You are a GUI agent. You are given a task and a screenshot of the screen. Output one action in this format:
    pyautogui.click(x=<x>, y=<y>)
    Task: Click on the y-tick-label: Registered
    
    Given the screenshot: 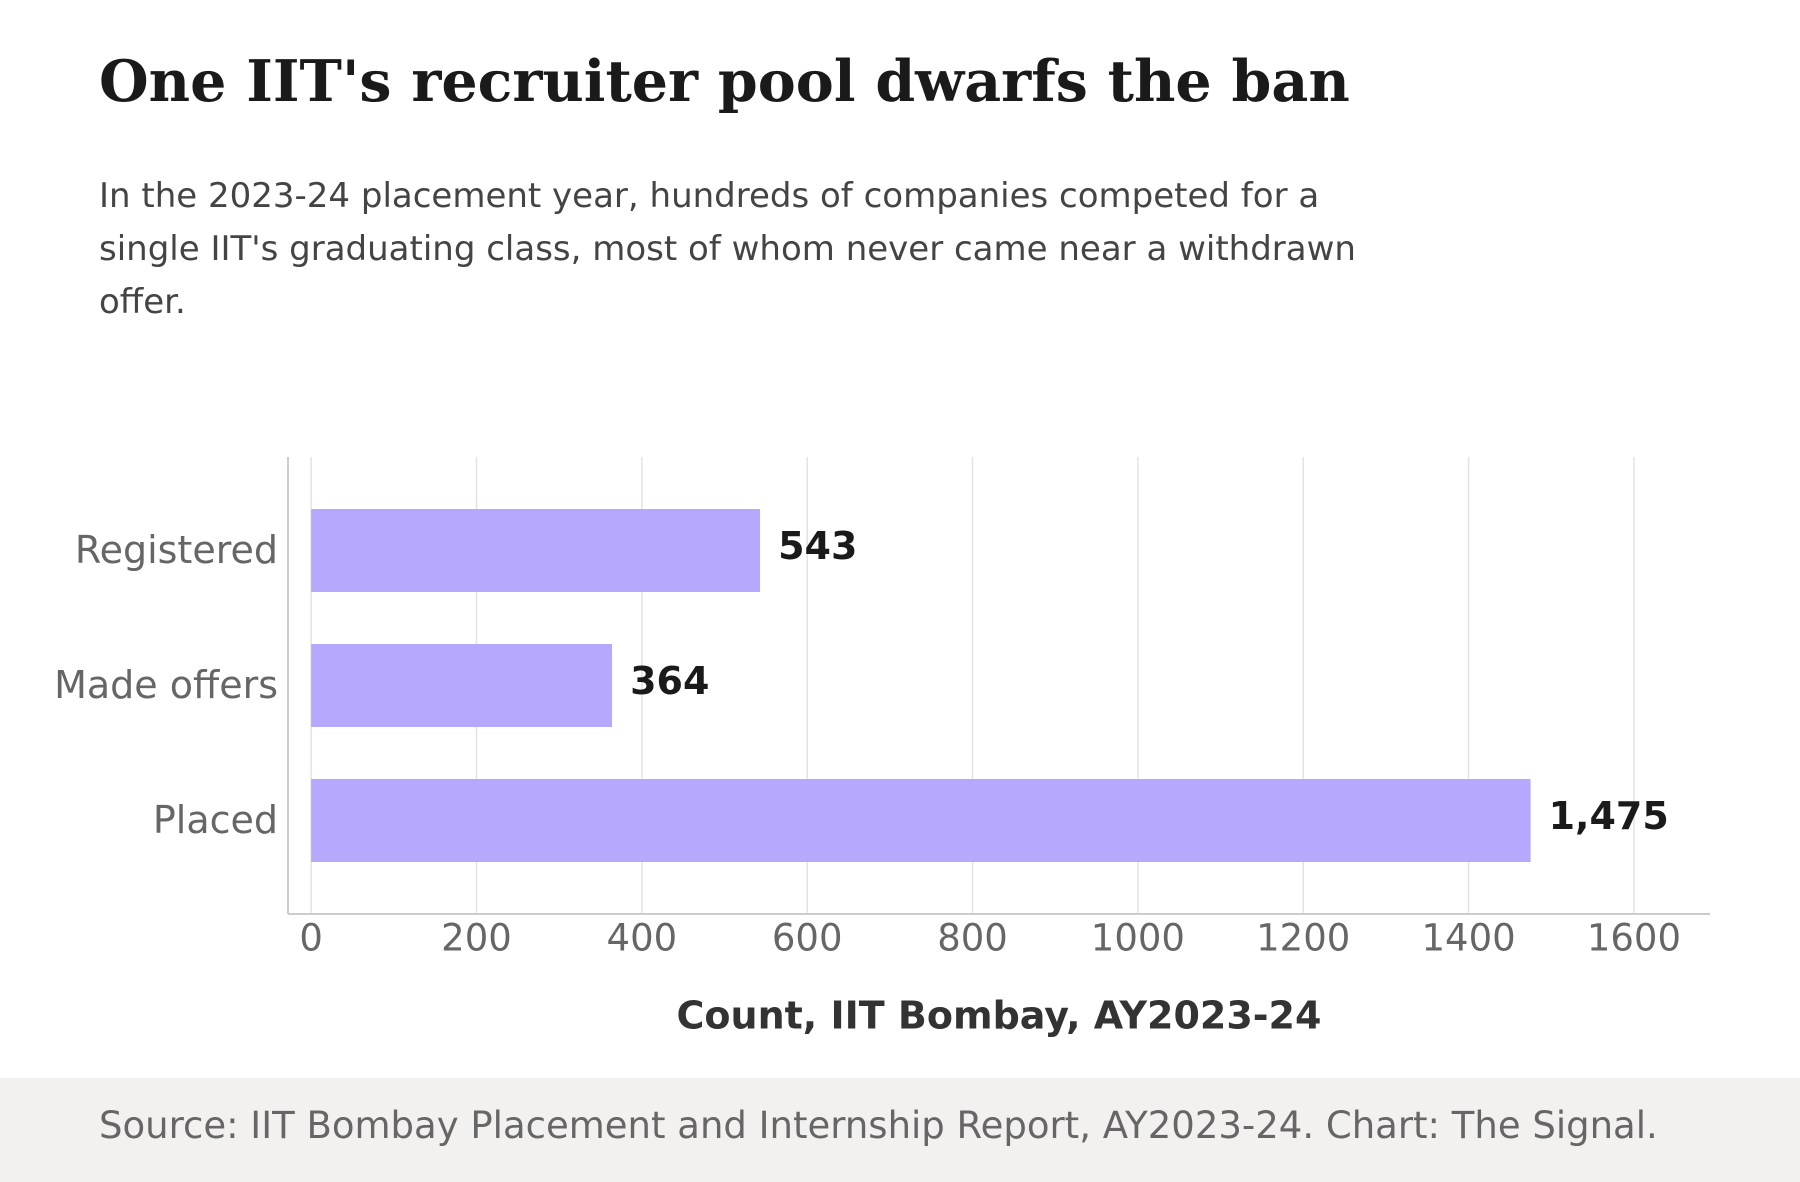 What is the action you would take?
    pyautogui.click(x=176, y=550)
    